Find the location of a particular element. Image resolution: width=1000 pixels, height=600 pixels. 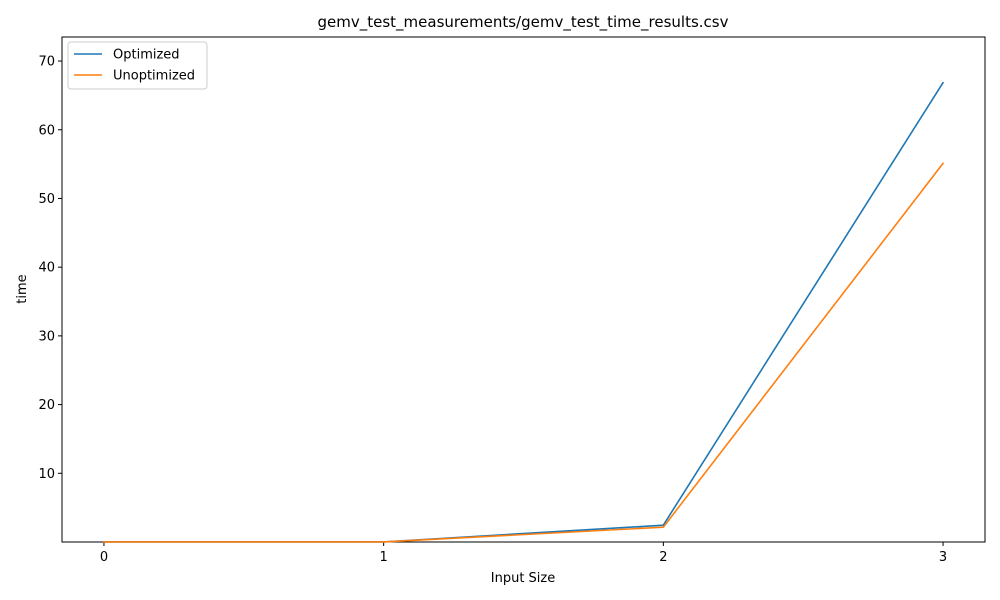

x-tick-label: 2 is located at coordinates (663, 557).